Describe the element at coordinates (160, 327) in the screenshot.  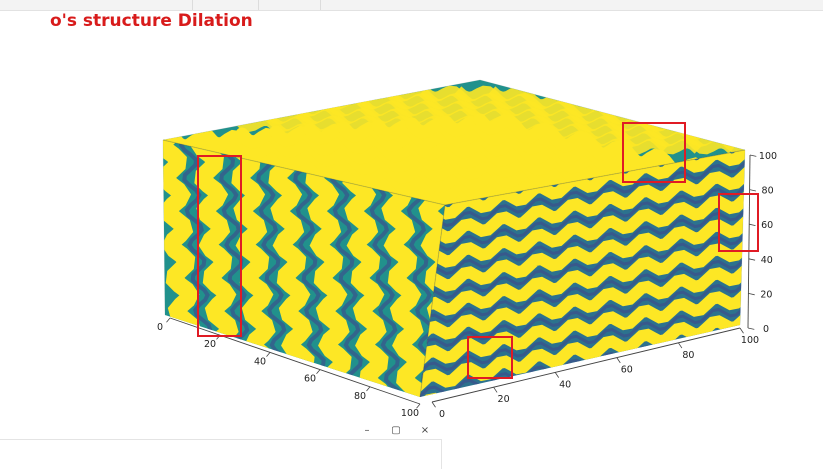
I see `x-tick-label: 0` at that location.